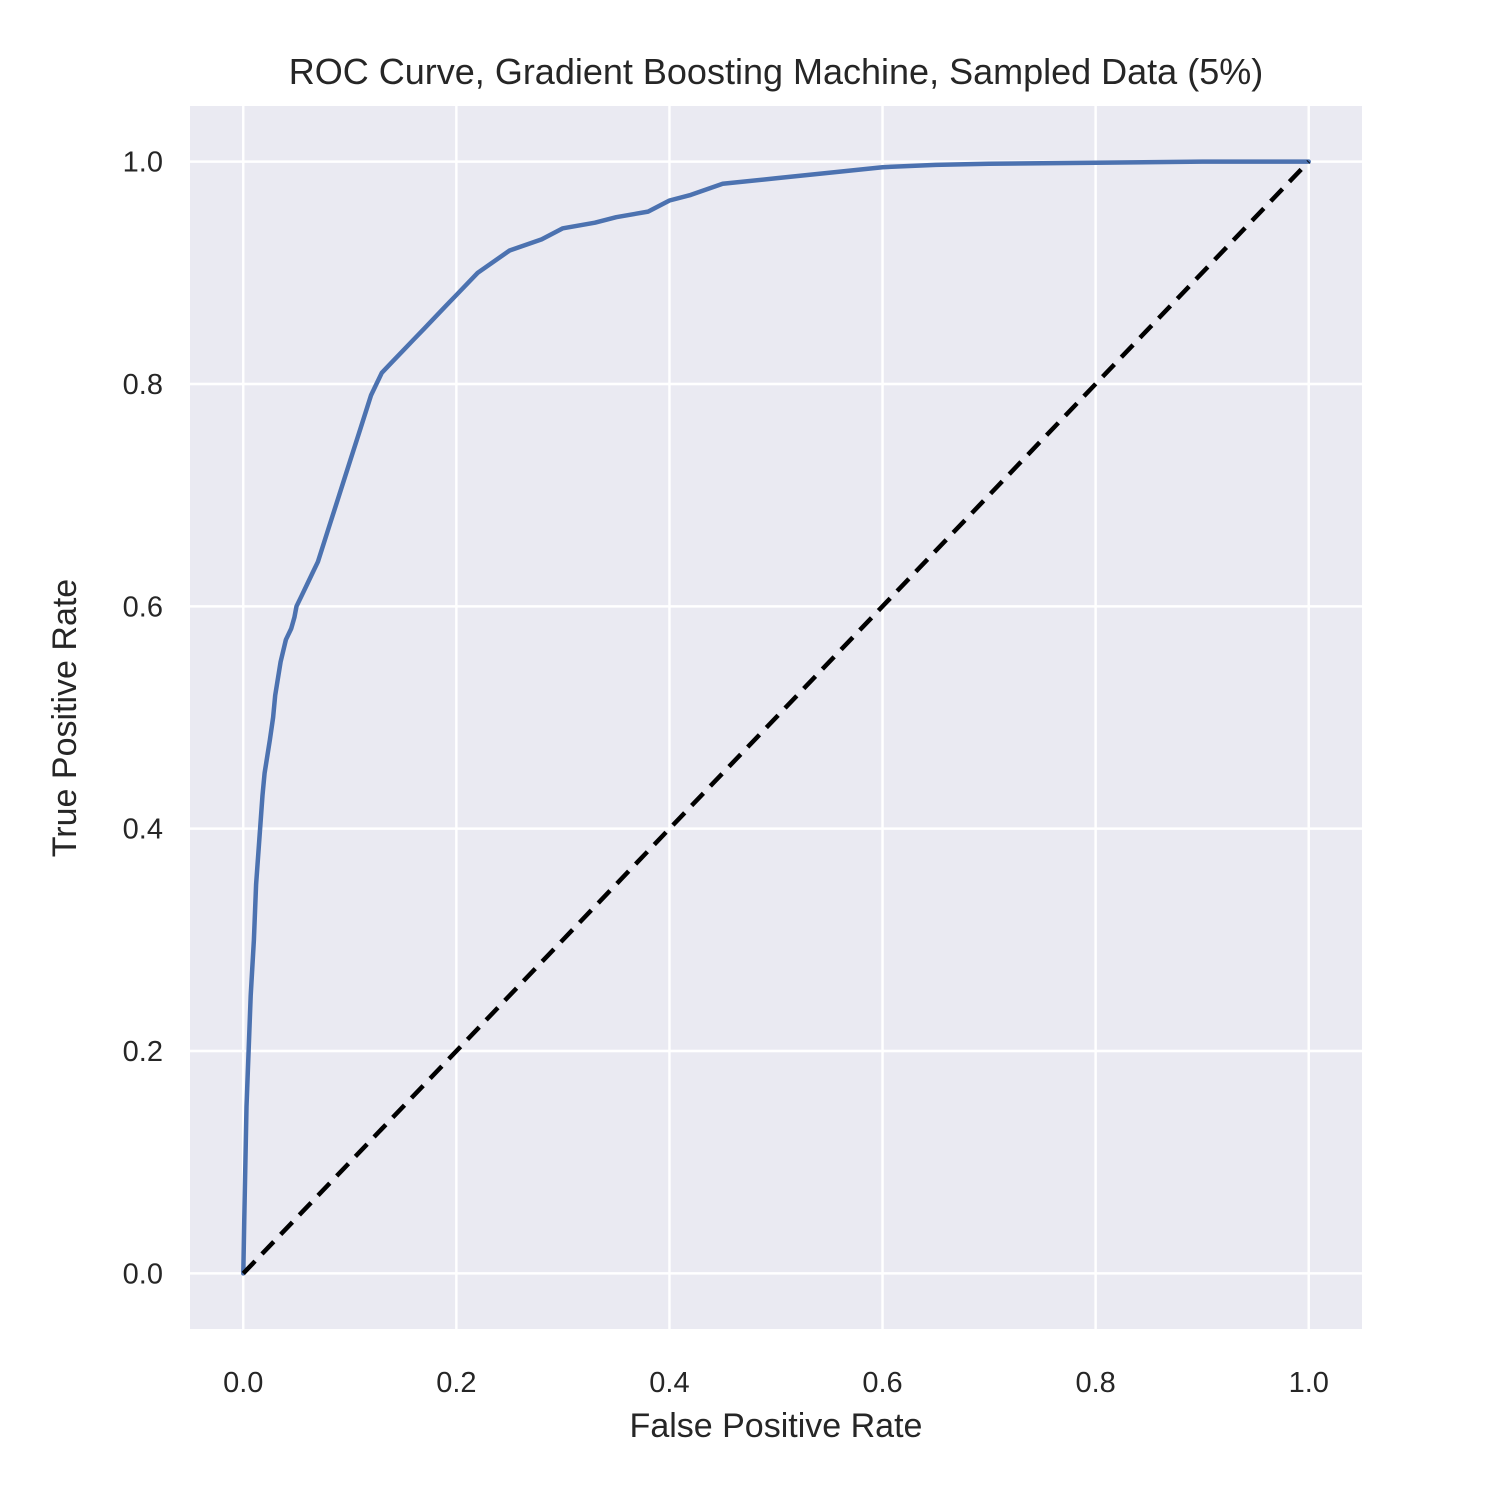 Image resolution: width=1500 pixels, height=1500 pixels. I want to click on x-tick-labels: 0.0 0.2 0.4 0.6 0.8 1.0, so click(776, 1383).